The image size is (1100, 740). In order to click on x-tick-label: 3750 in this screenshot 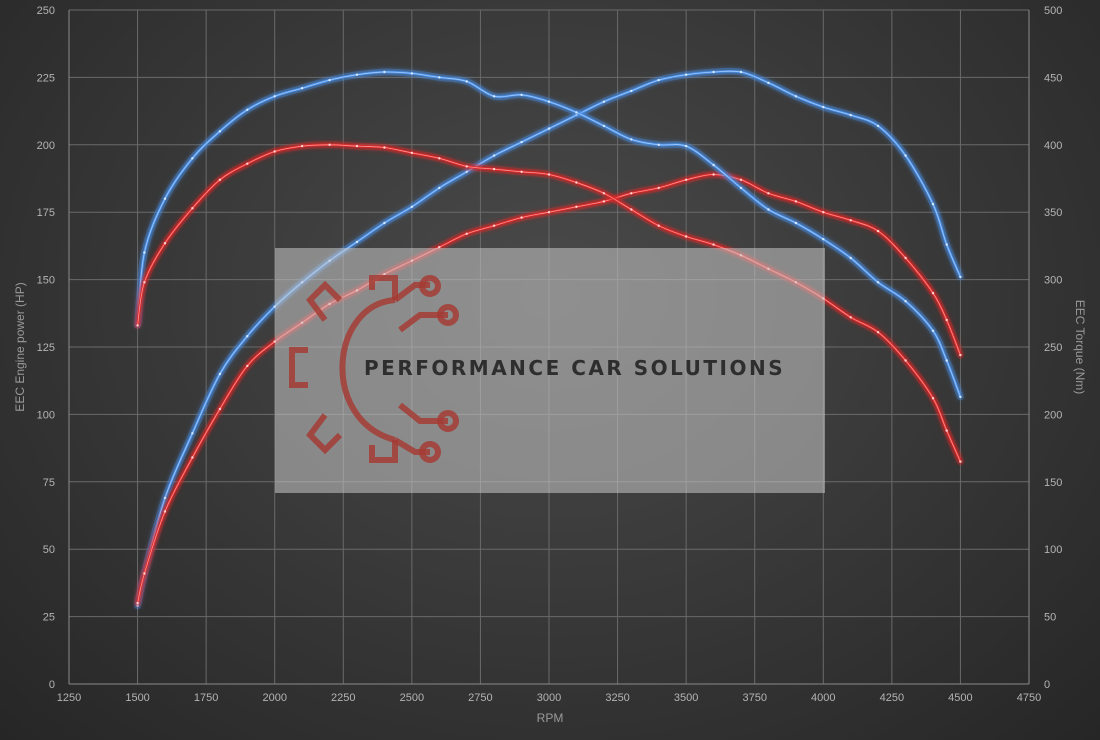, I will do `click(754, 698)`.